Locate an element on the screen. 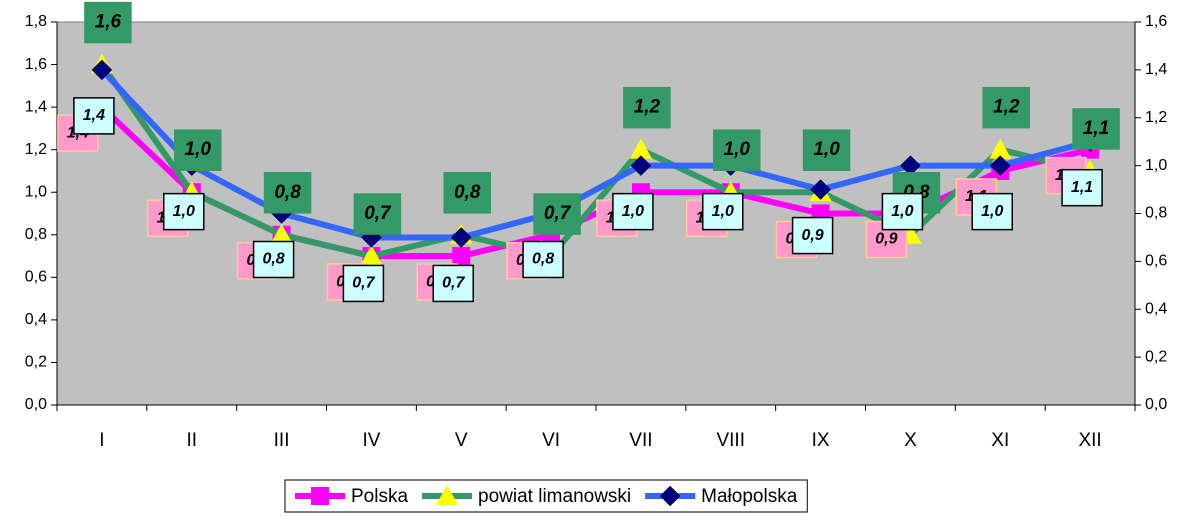 The height and width of the screenshot is (532, 1184). legend: Polska powiat limanowski Małopolska is located at coordinates (546, 496).